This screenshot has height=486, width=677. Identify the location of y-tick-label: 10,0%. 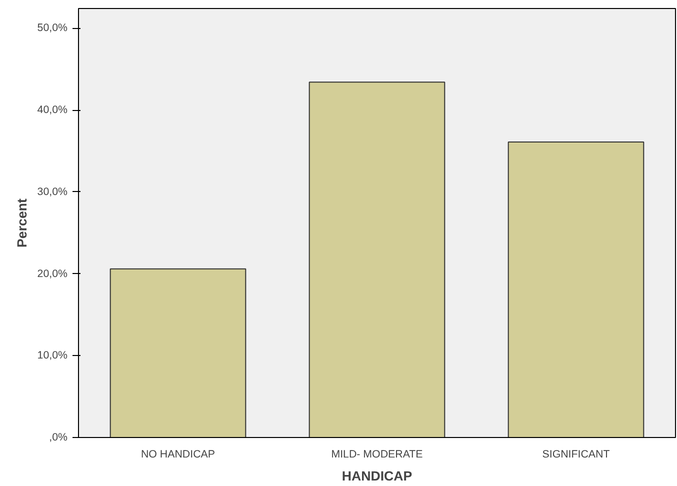
(52, 356).